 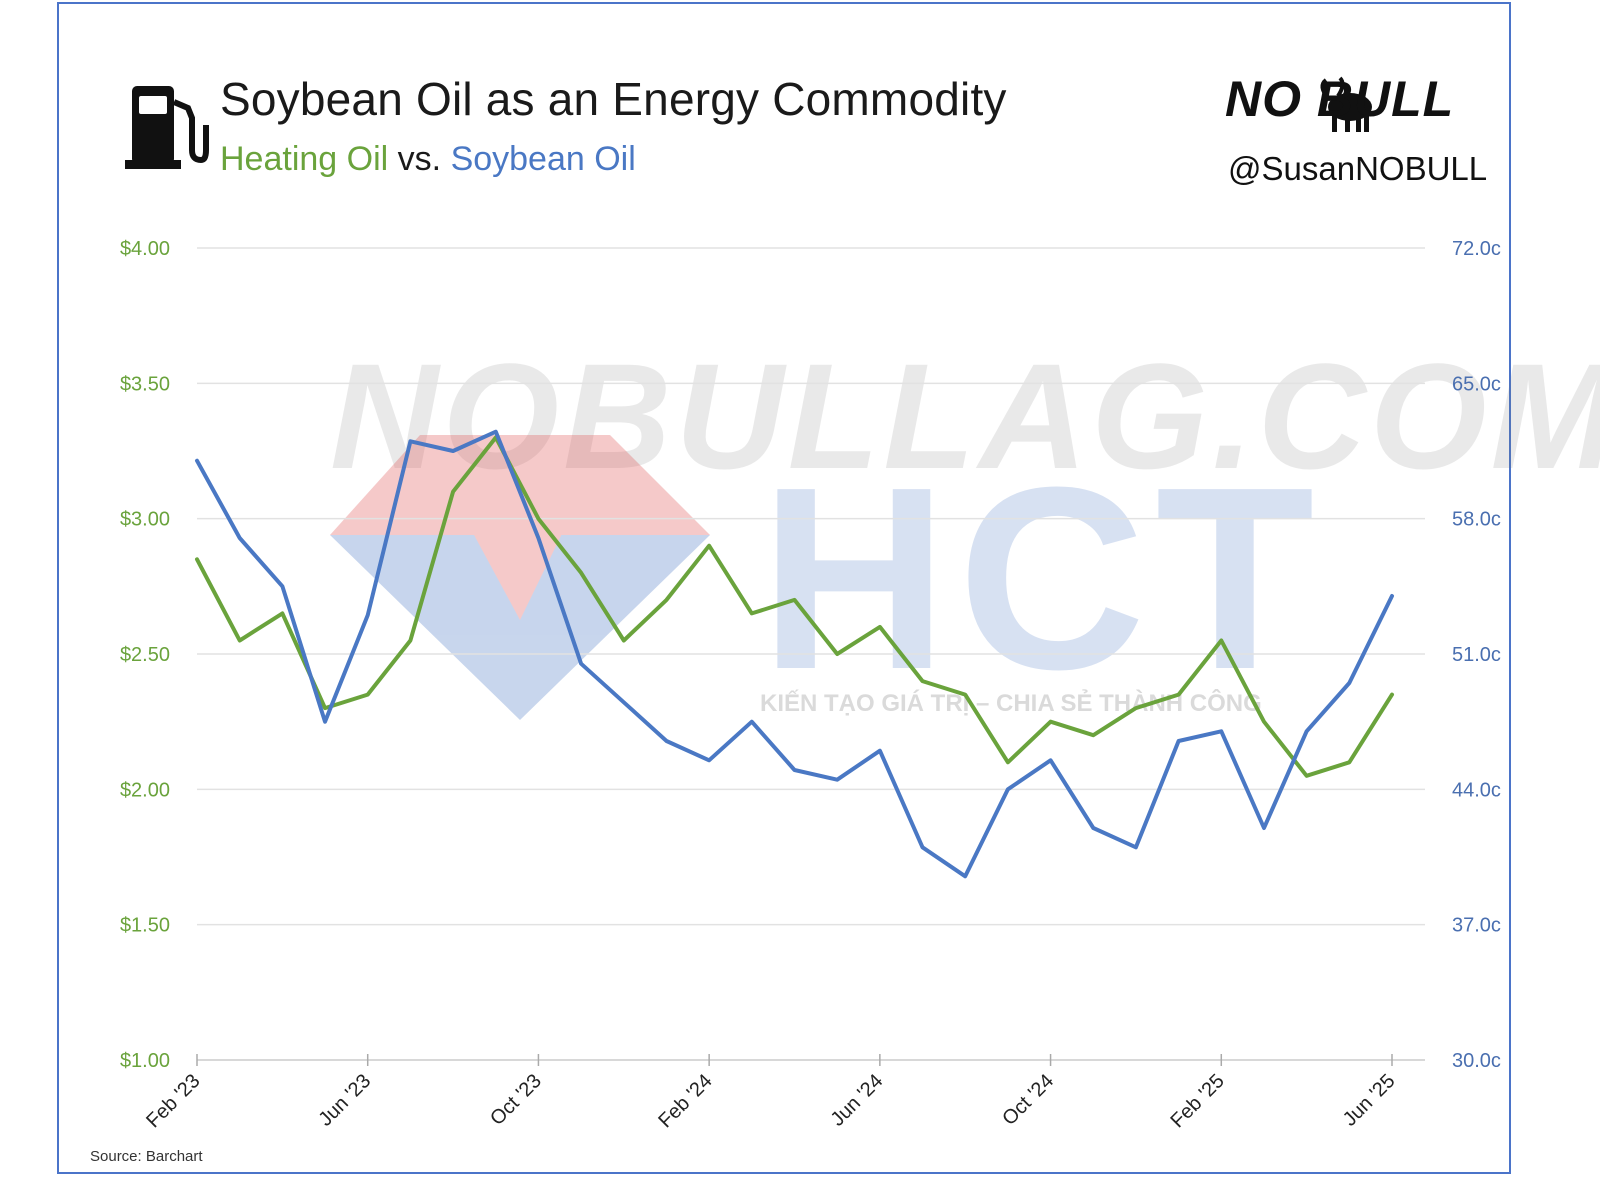 What do you see at coordinates (1476, 926) in the screenshot?
I see `y-right-tick-label: 37.0c` at bounding box center [1476, 926].